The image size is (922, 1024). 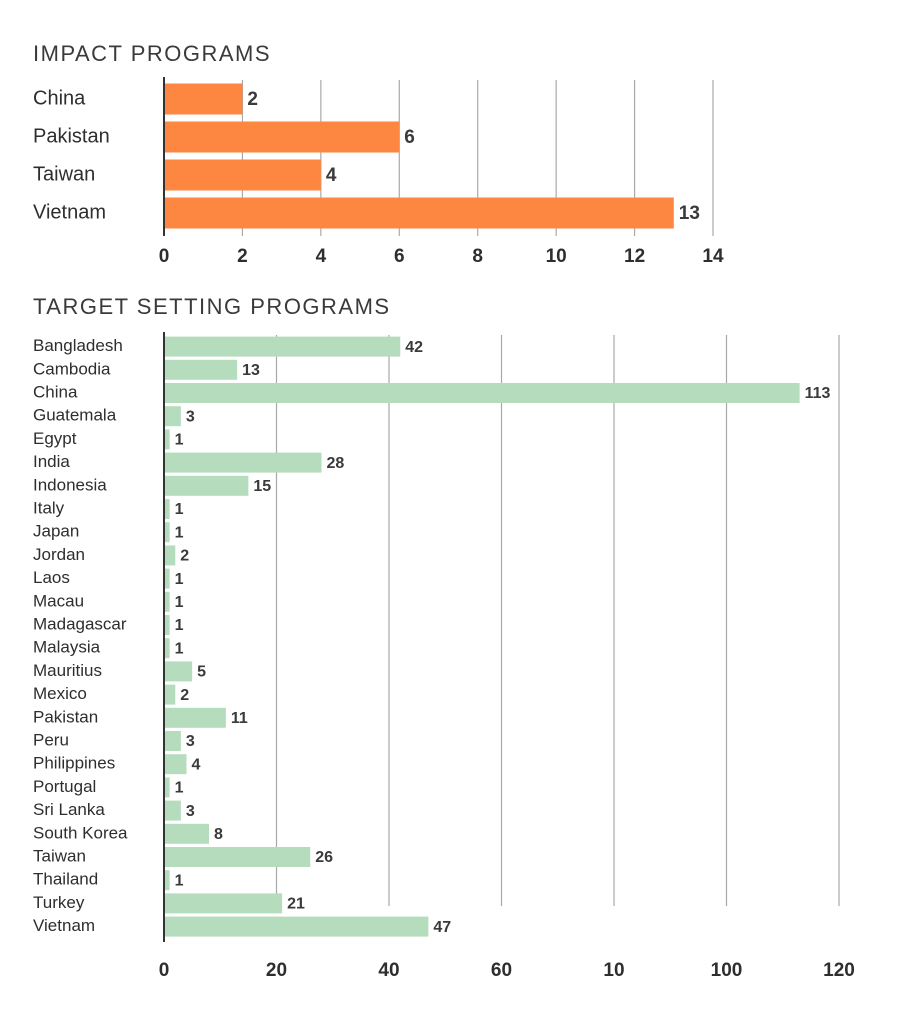 What do you see at coordinates (634, 256) in the screenshot?
I see `x-tick-label: 12` at bounding box center [634, 256].